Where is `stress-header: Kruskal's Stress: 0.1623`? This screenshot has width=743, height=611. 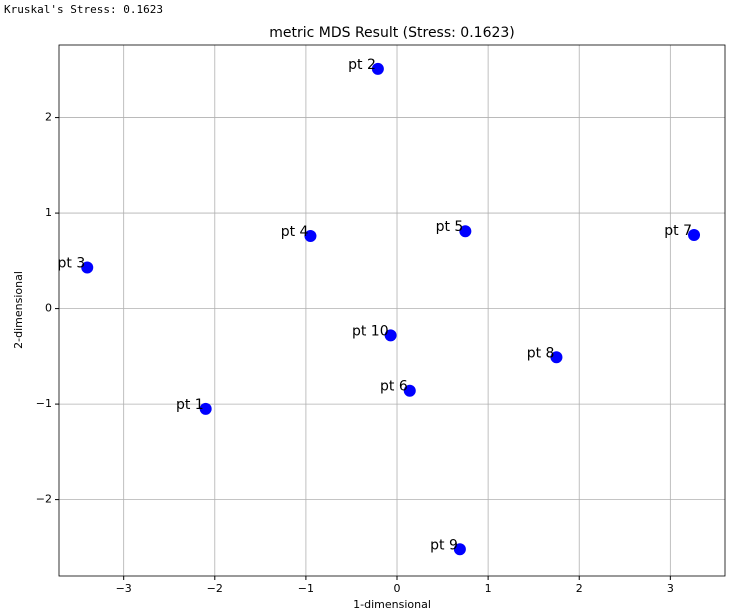
stress-header: Kruskal's Stress: 0.1623 is located at coordinates (83, 9).